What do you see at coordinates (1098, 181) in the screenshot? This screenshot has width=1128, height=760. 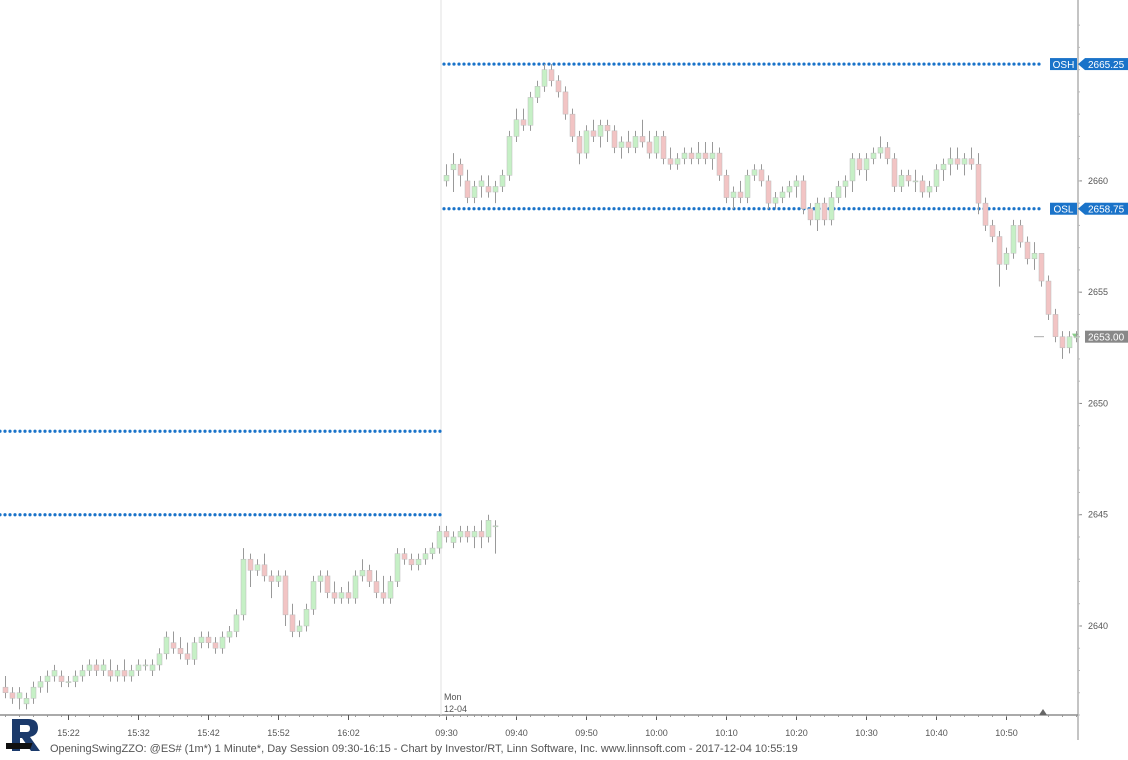 I see `y-tick-label: 2660` at bounding box center [1098, 181].